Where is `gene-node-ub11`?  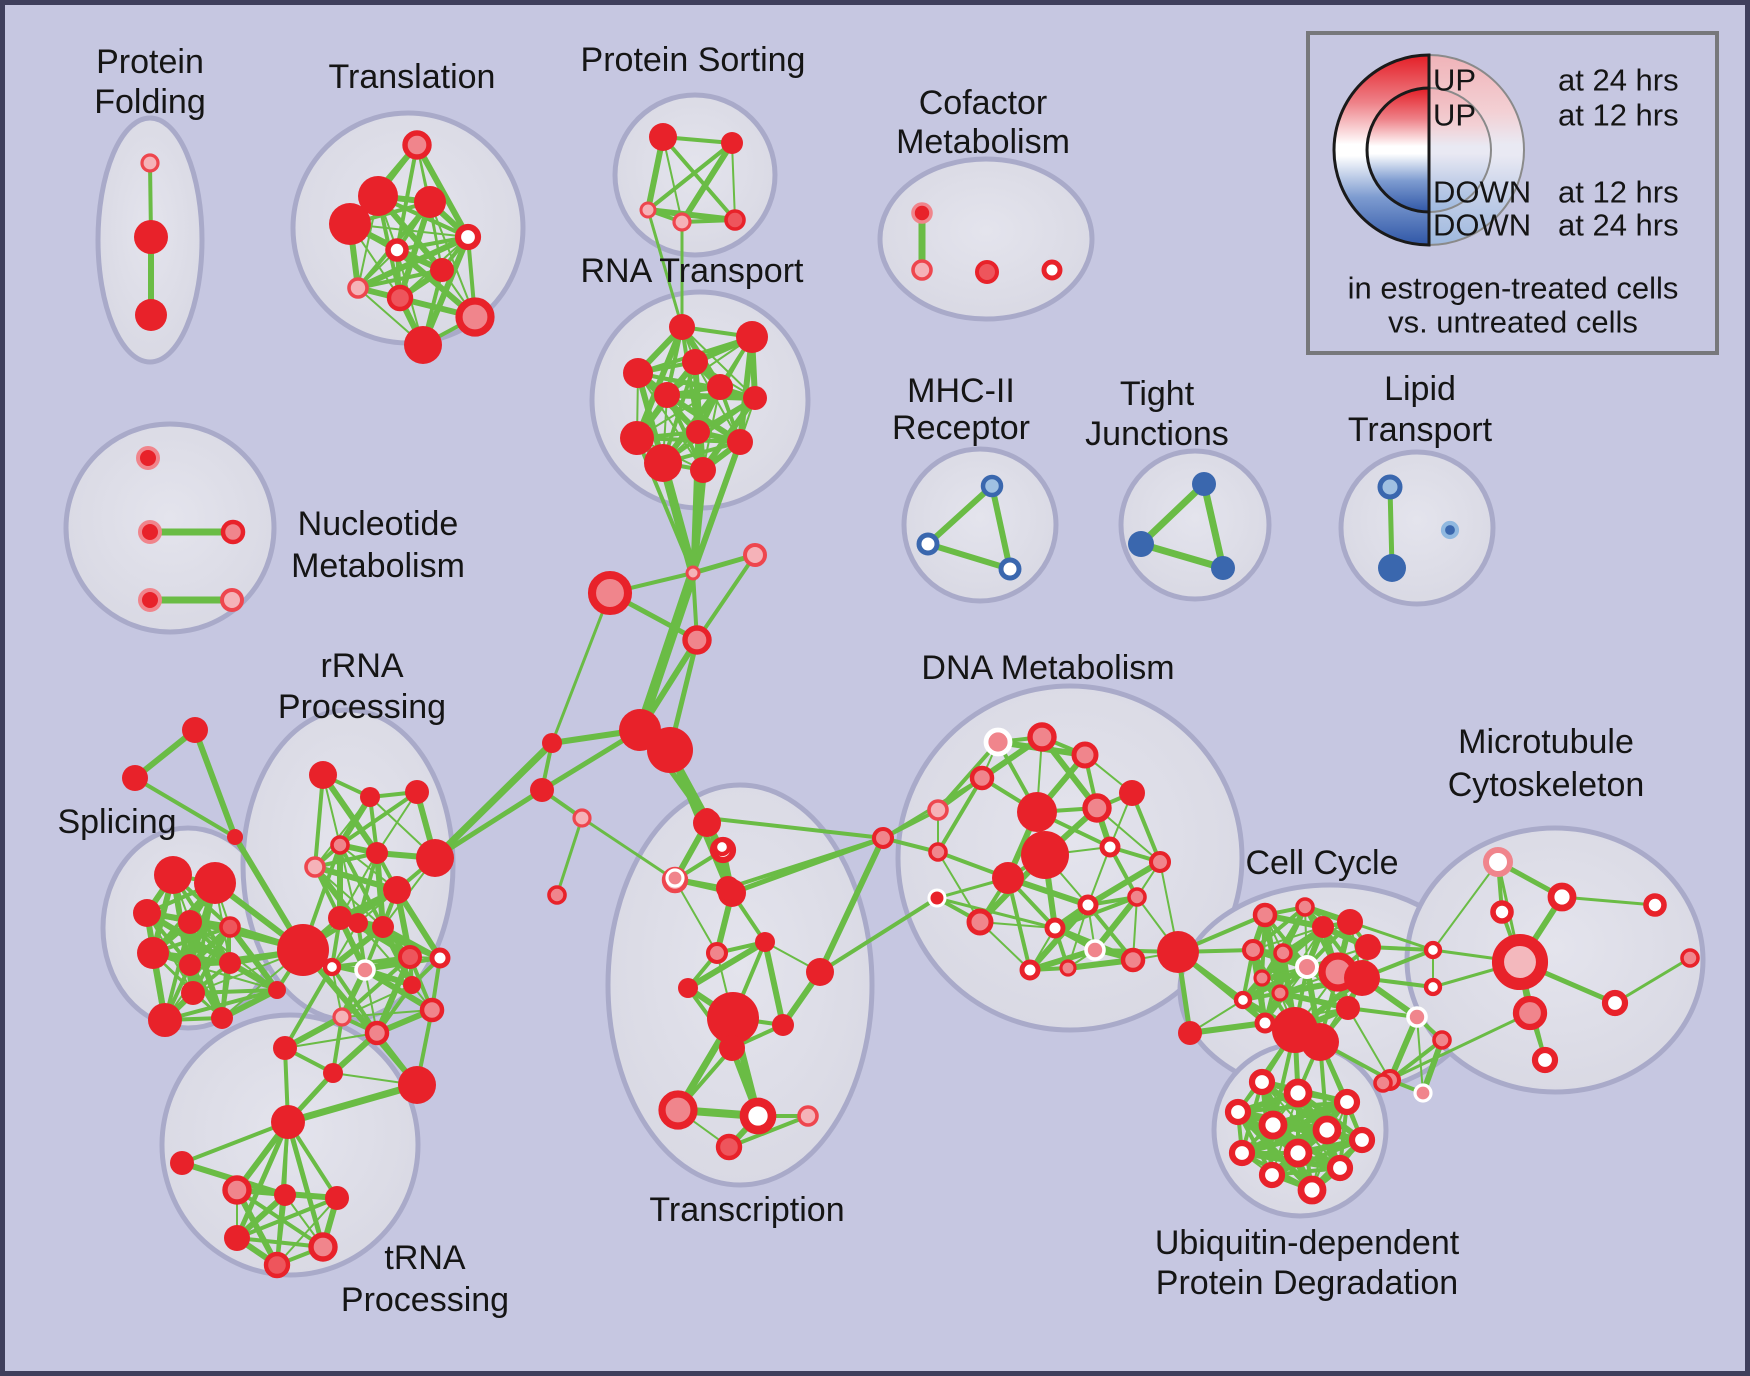
gene-node-ub11 is located at coordinates (1312, 1190).